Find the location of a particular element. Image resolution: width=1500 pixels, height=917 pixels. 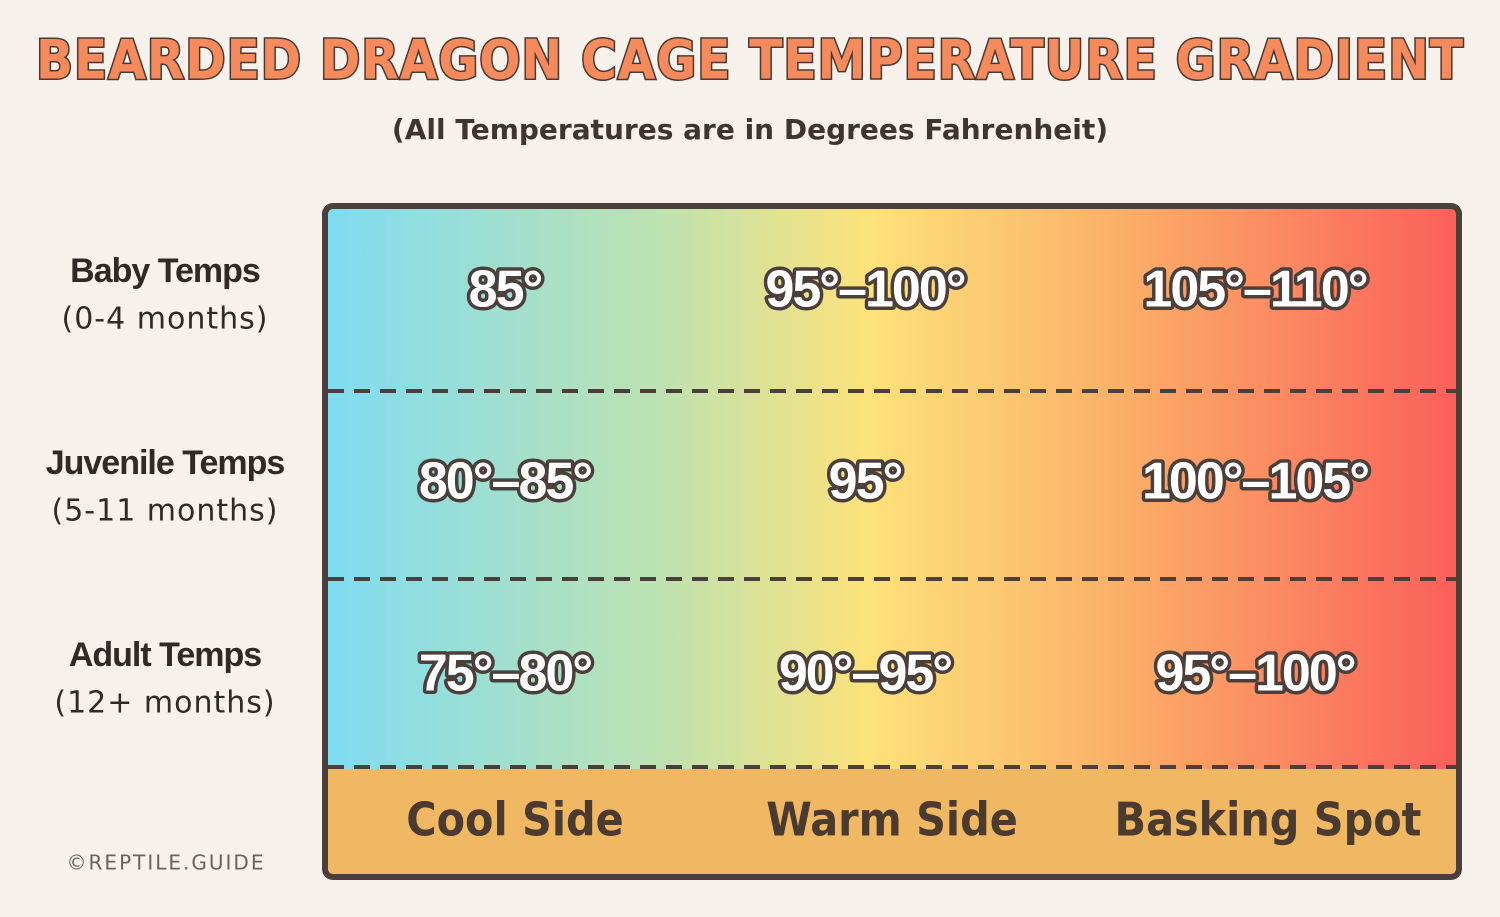

column-label: Cool Side is located at coordinates (515, 820).